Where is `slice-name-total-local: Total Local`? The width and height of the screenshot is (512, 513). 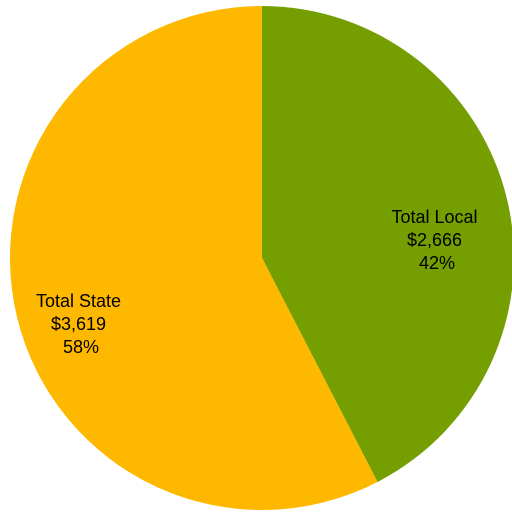 slice-name-total-local: Total Local is located at coordinates (434, 217).